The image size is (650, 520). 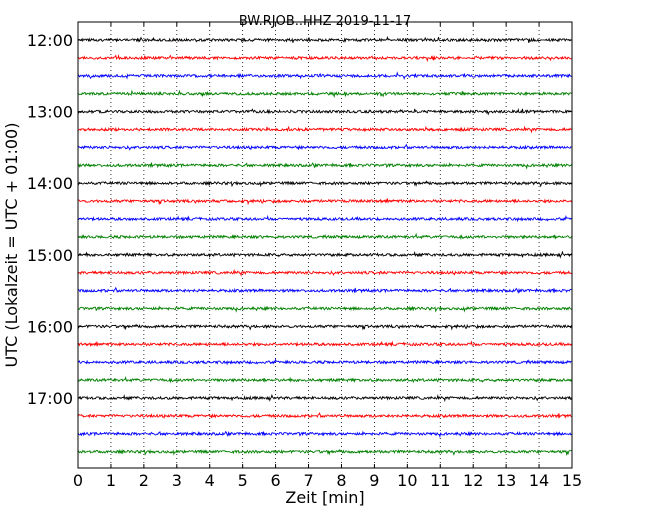 I want to click on x-tick-label-6: 6, so click(x=276, y=480).